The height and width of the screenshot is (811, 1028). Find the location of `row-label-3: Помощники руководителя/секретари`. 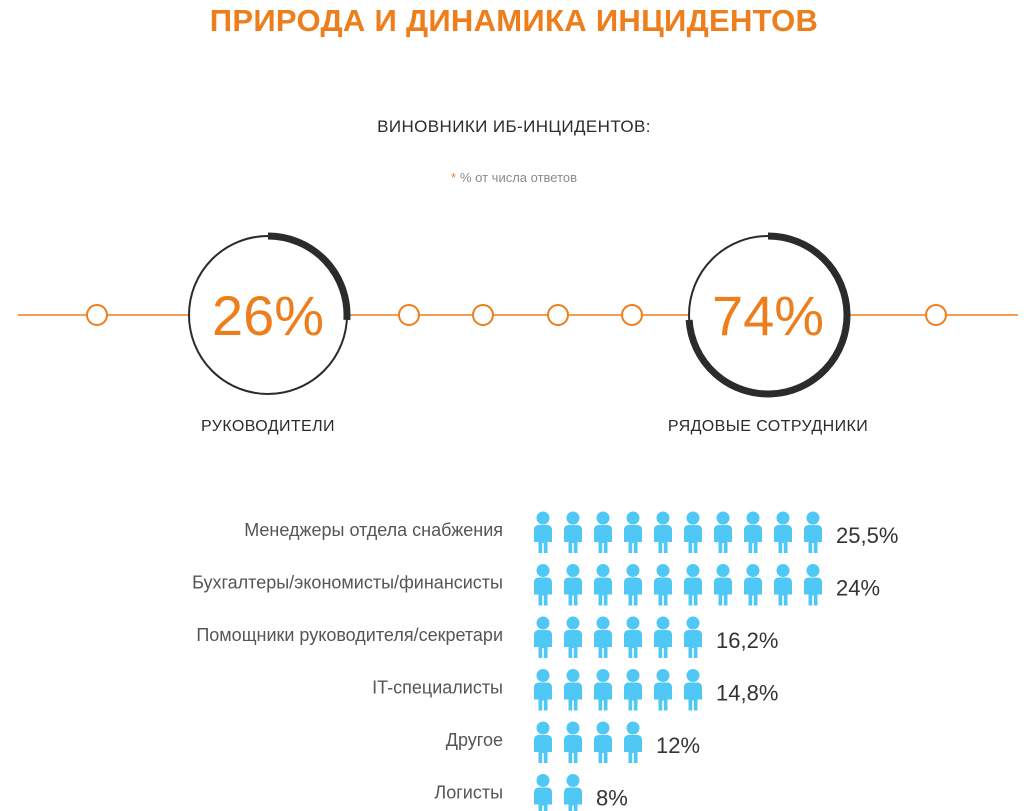

row-label-3: Помощники руководителя/секретари is located at coordinates (349, 635).